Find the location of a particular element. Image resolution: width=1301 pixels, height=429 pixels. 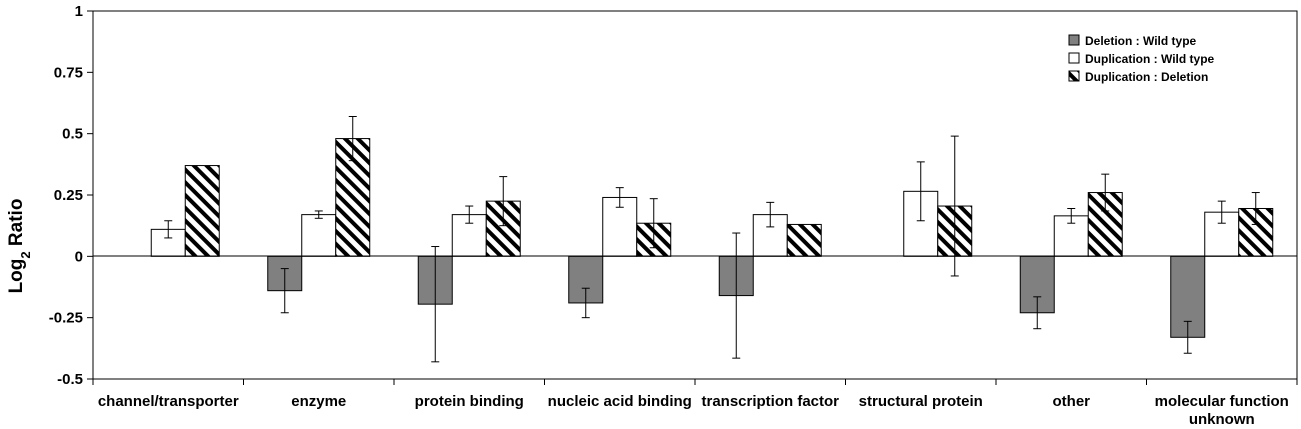

y-axis-label: Log2 Ratio is located at coordinates (19, 246).